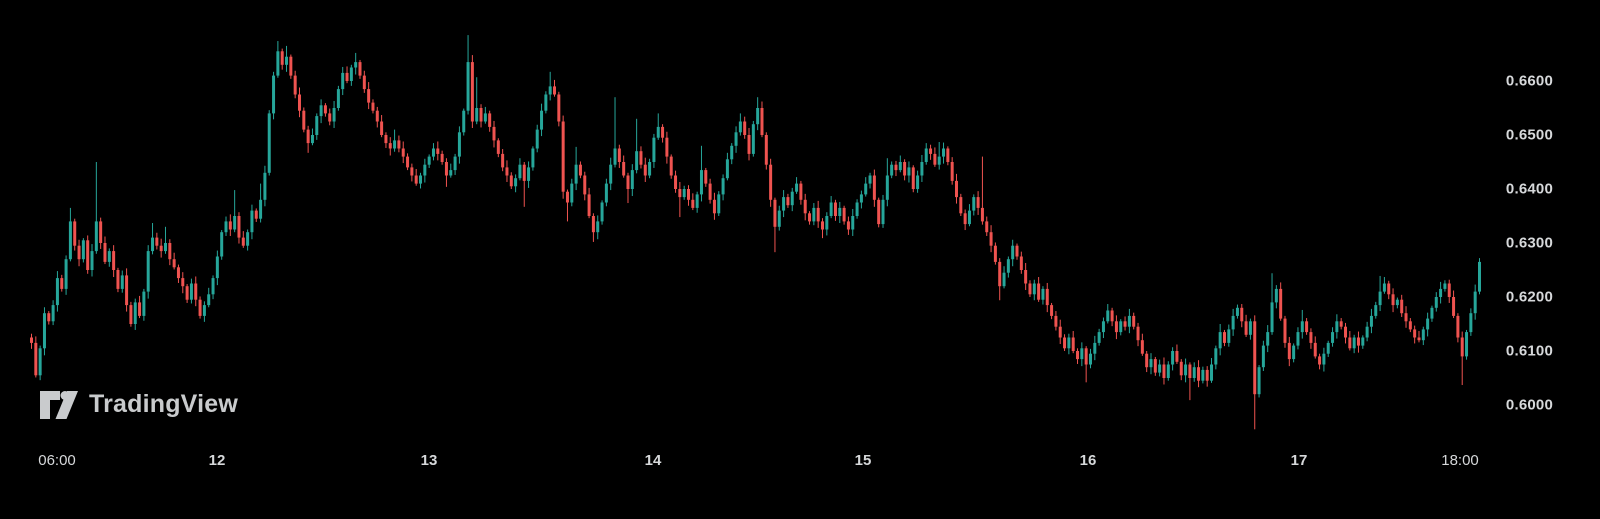 The width and height of the screenshot is (1600, 519). I want to click on tradingview-watermark: TradingView, so click(139, 404).